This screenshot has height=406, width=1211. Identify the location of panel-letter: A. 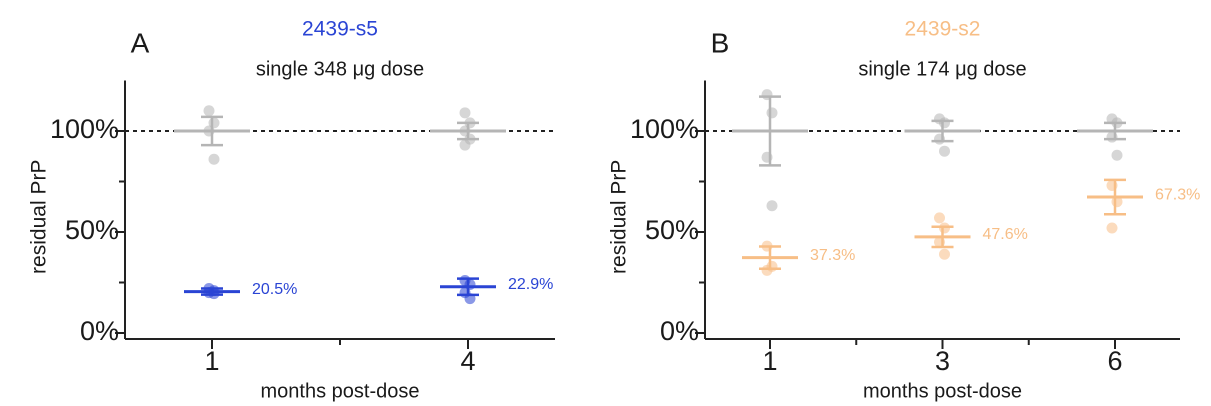
(140, 42).